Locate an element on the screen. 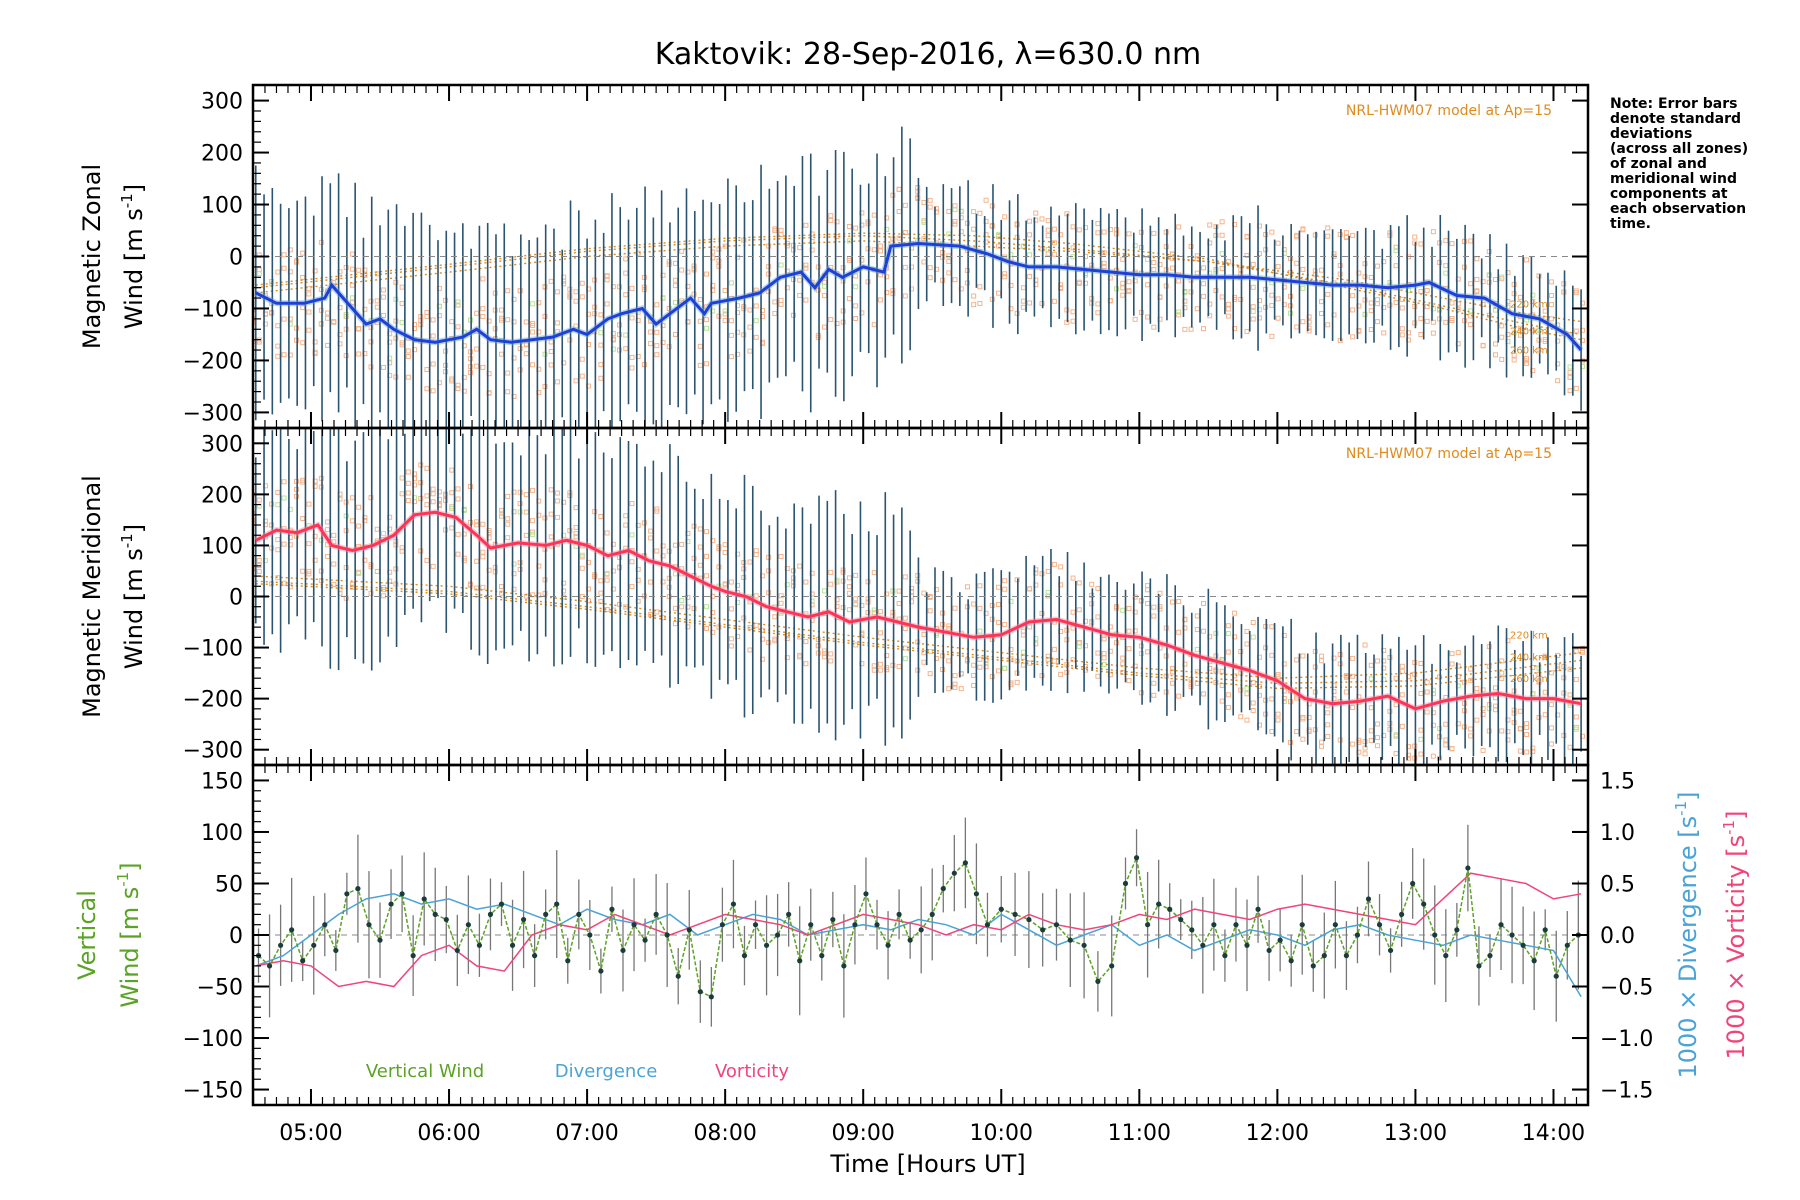  xtick-label: 05:00 is located at coordinates (310, 1133).